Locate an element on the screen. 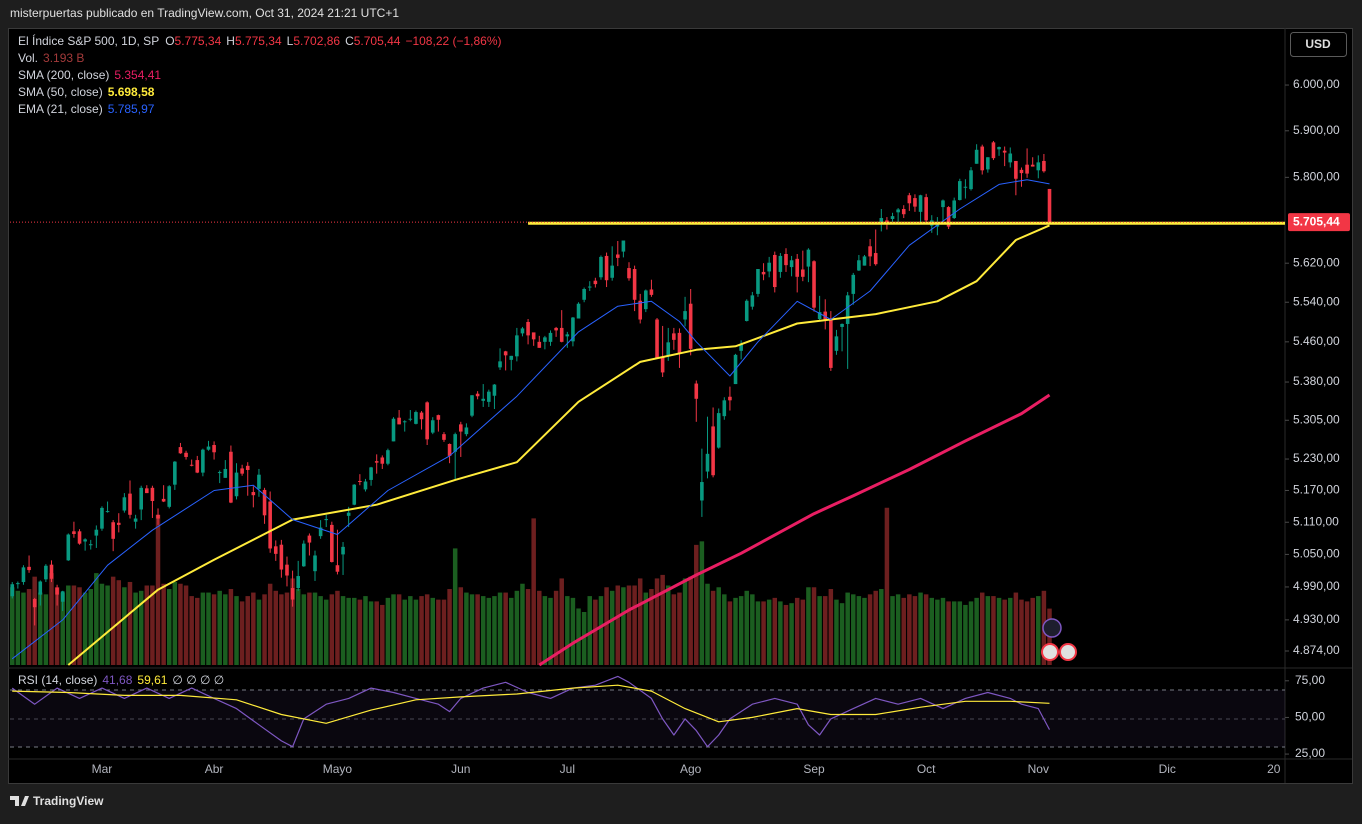  brand: TradingView is located at coordinates (68, 801).